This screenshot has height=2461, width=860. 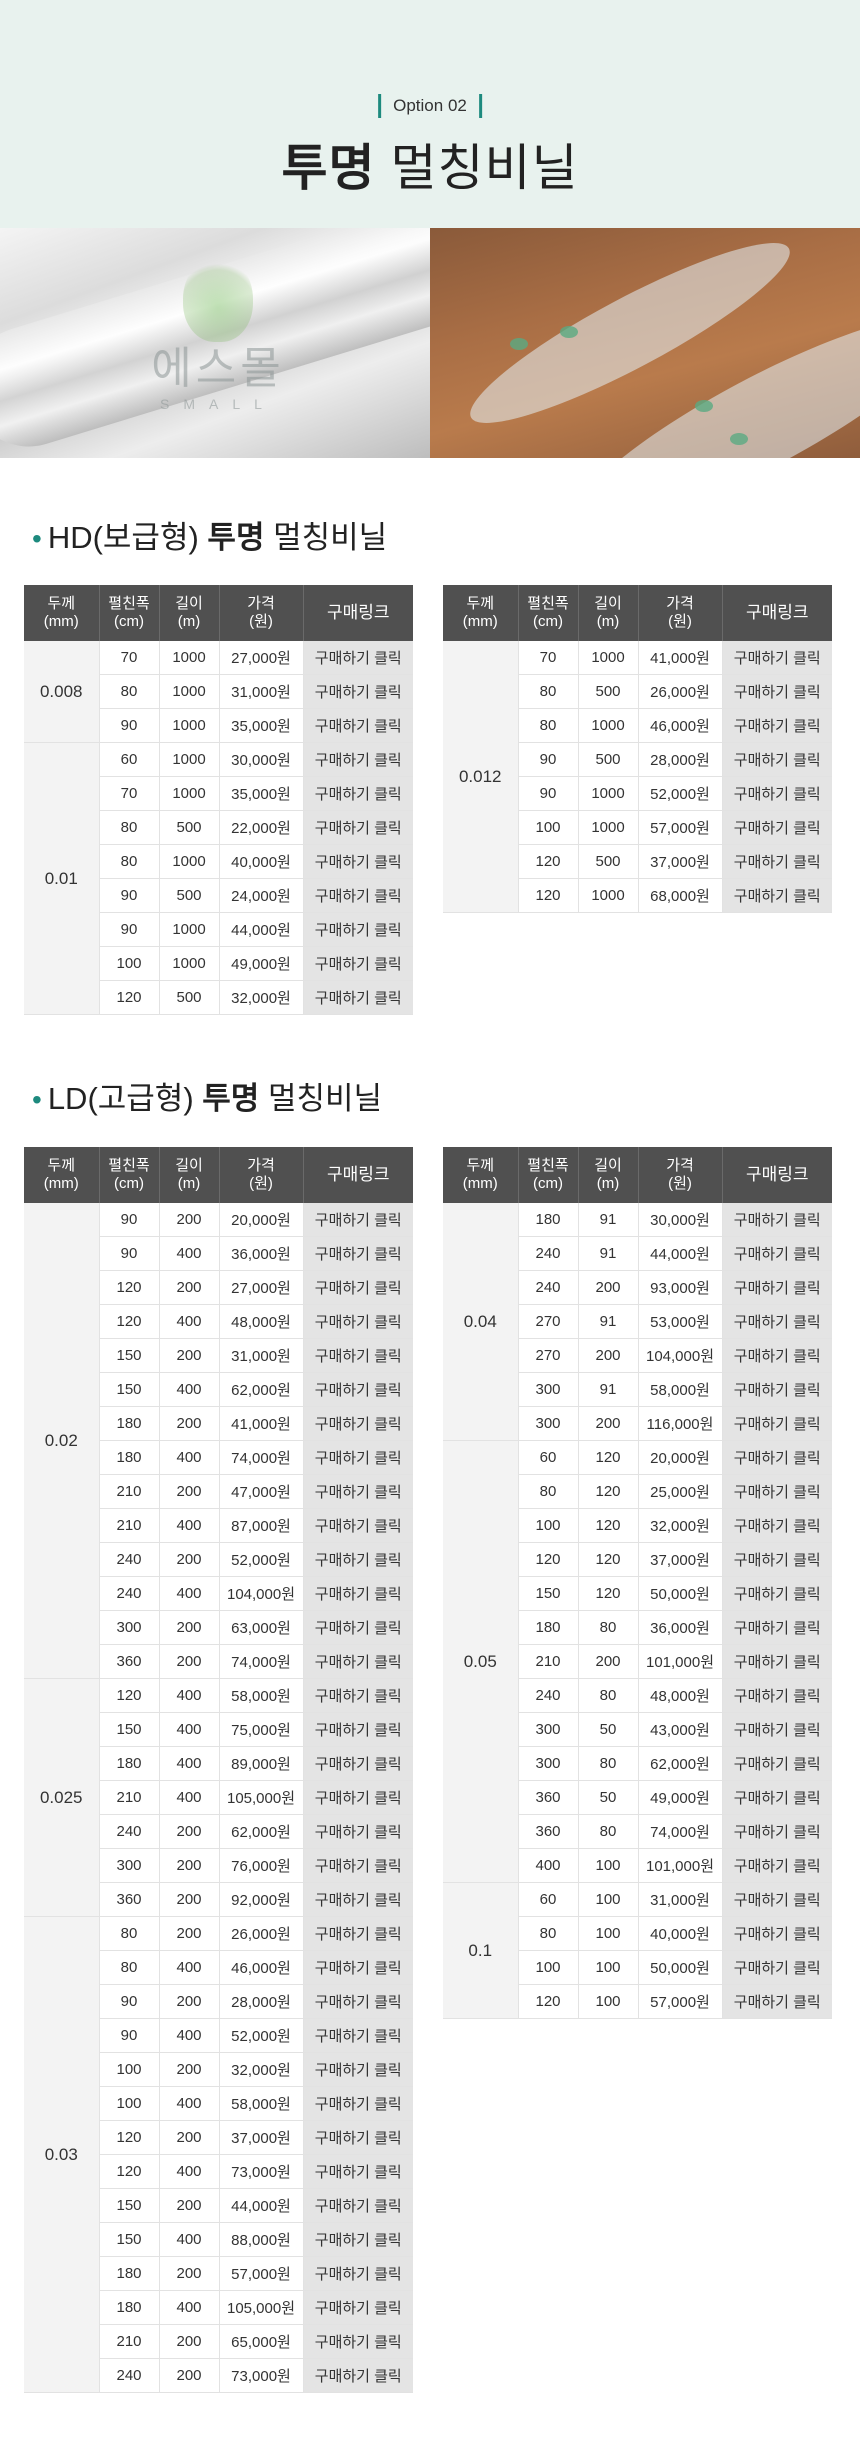 What do you see at coordinates (129, 1627) in the screenshot?
I see `width-cell: 300` at bounding box center [129, 1627].